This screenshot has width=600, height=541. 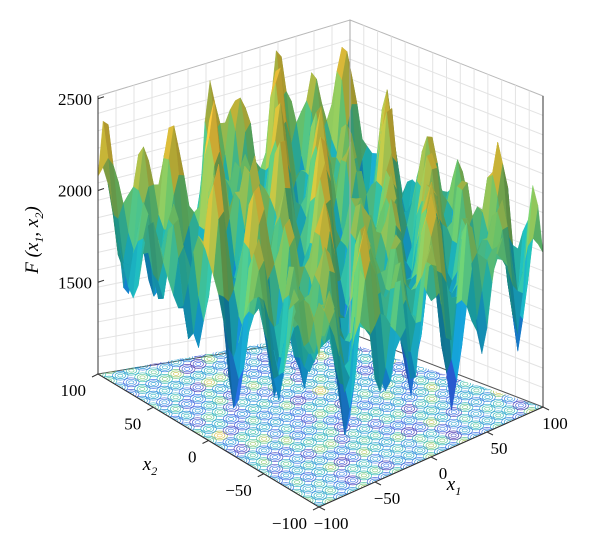 I want to click on z-tick-label: 1500, so click(x=75, y=282).